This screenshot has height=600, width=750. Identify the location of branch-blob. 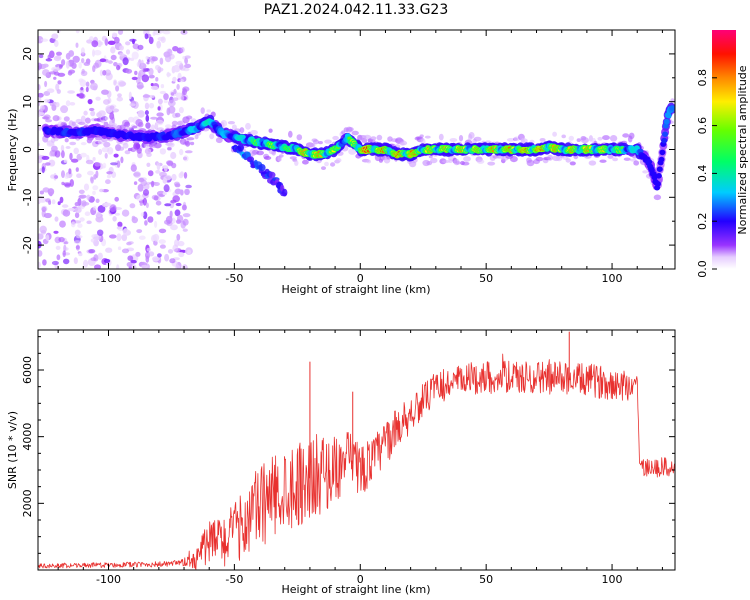
(285, 192).